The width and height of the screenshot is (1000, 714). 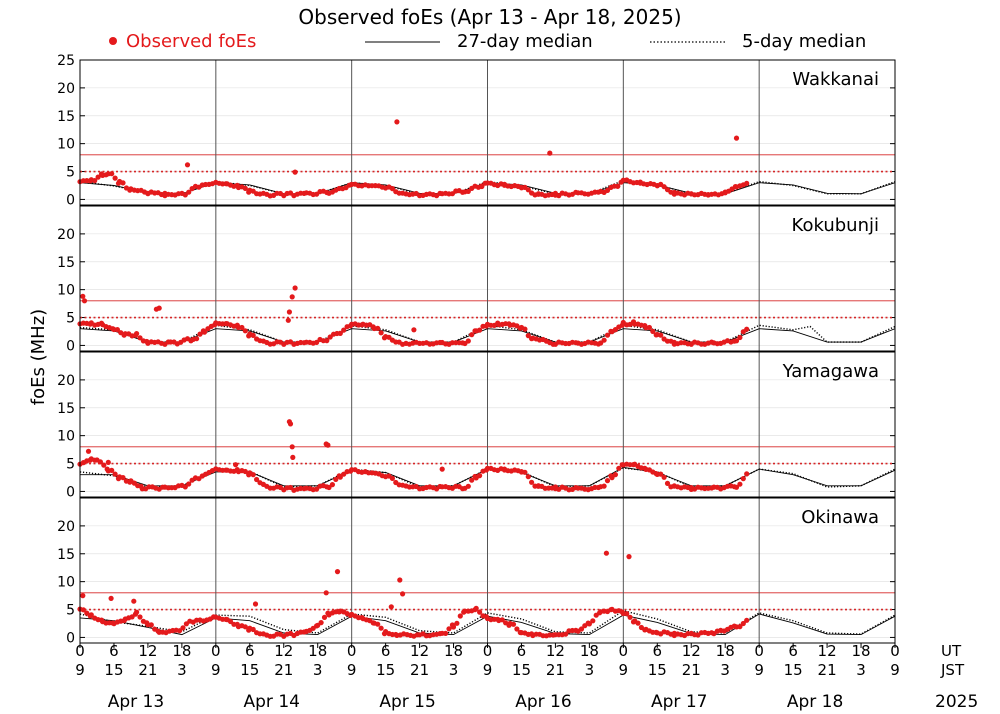 What do you see at coordinates (38, 357) in the screenshot?
I see `y-axis-label: foEs (MHz)` at bounding box center [38, 357].